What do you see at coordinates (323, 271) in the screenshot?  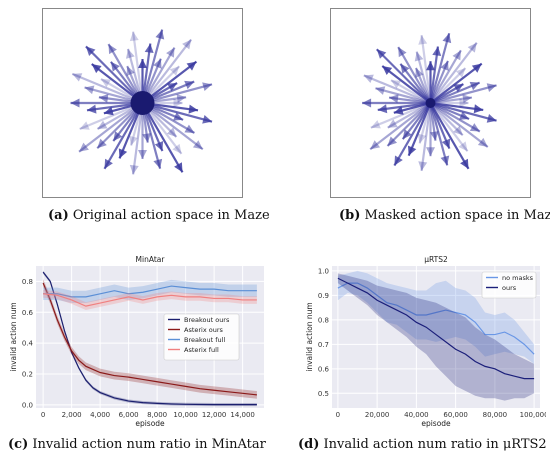 I see `y-tick-label: 1.0` at bounding box center [323, 271].